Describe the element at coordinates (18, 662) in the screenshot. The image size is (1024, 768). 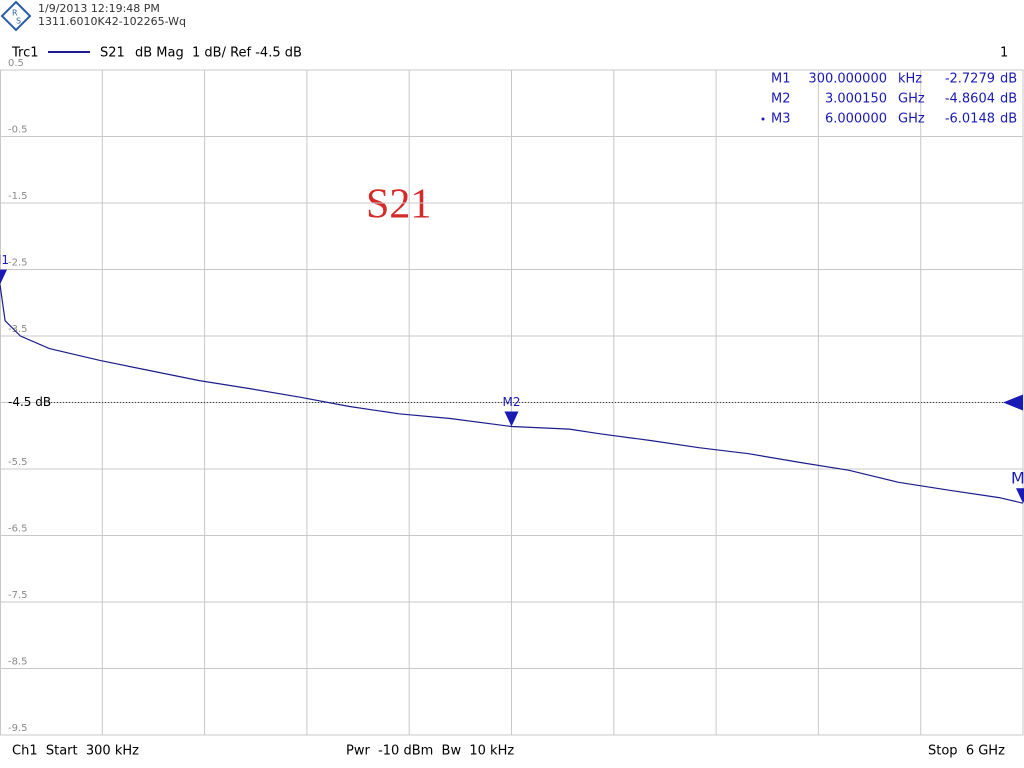
I see `y-tick-label: -8.5` at that location.